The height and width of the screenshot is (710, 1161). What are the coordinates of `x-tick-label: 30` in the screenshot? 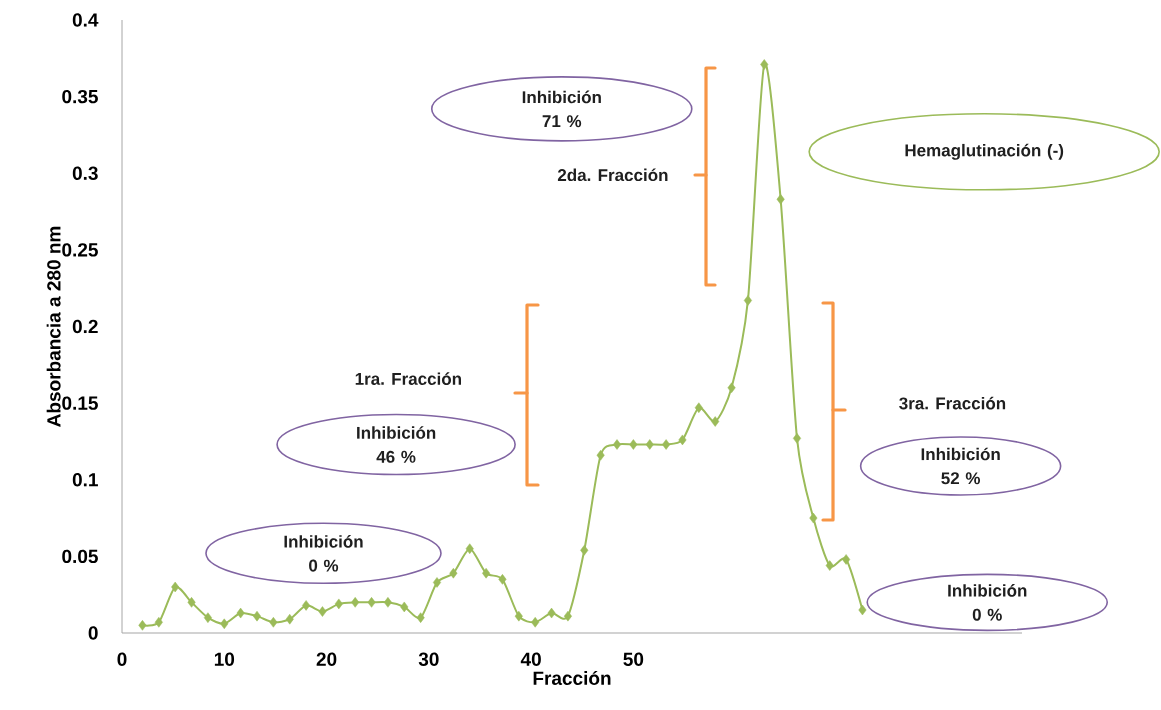 It's located at (428, 659).